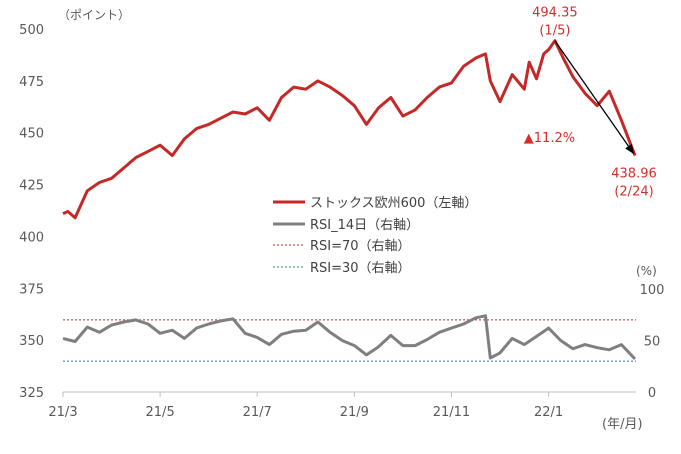 This screenshot has width=681, height=454. I want to click on right-tick-label: 100, so click(652, 290).